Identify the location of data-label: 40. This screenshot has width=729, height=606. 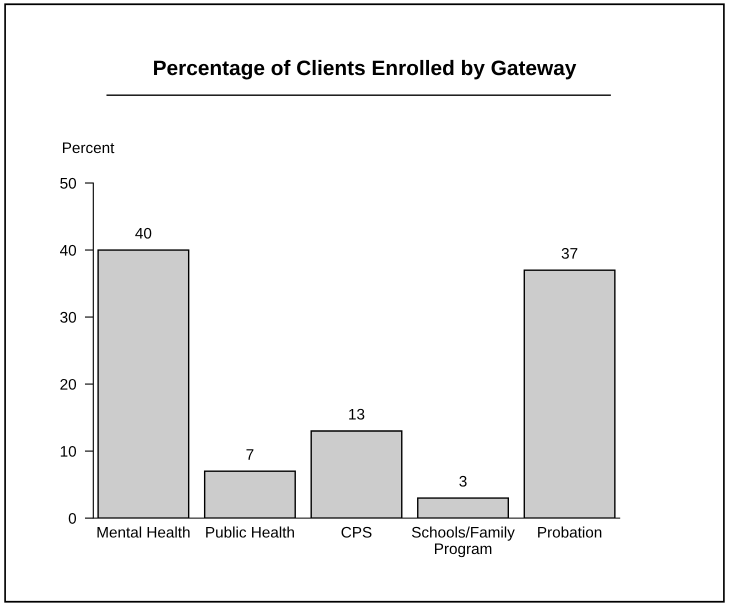
(143, 233).